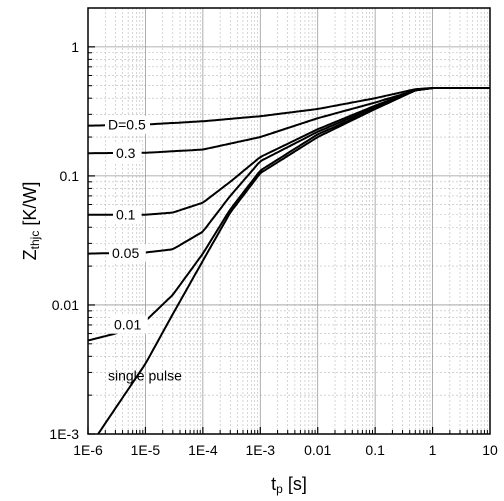  I want to click on x-tick-label: 1, so click(433, 450).